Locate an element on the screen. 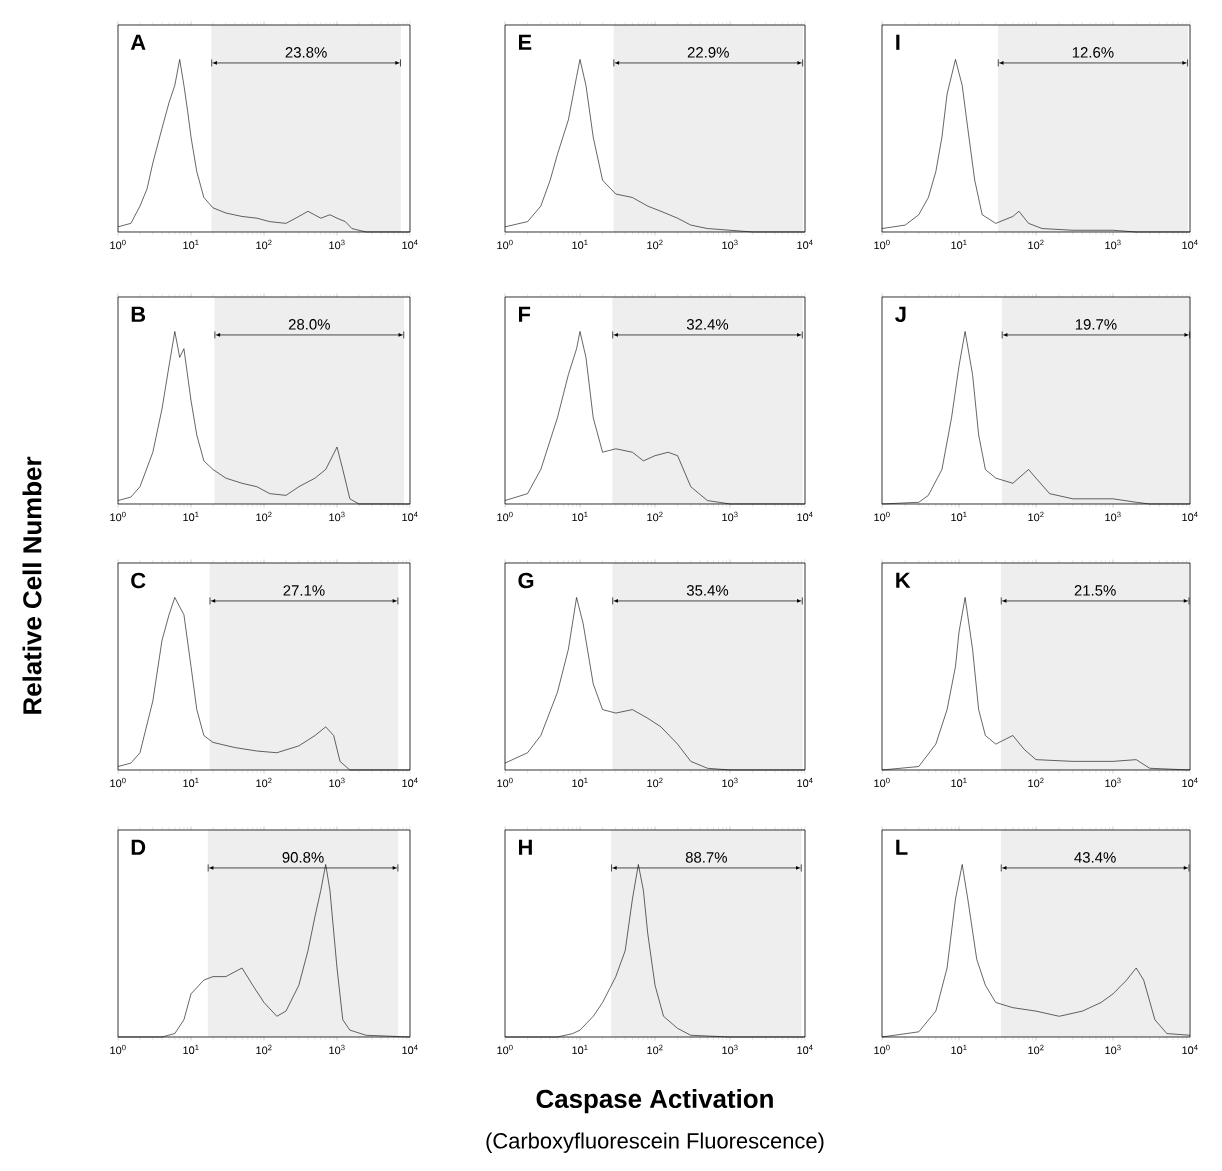 This screenshot has width=1222, height=1171. chart-title: K is located at coordinates (903, 580).